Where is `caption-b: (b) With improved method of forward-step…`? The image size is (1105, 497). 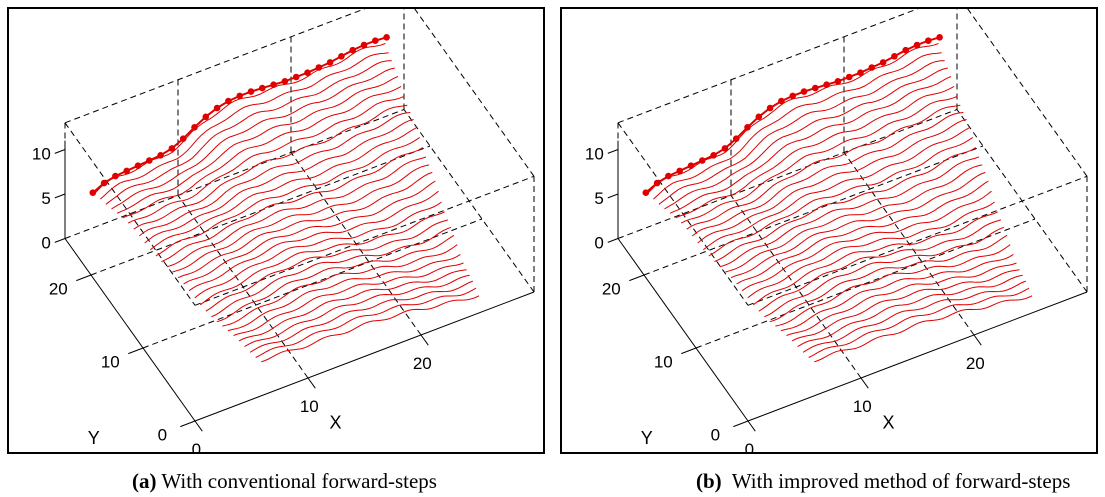 caption-b: (b) With improved method of forward-step… is located at coordinates (883, 481).